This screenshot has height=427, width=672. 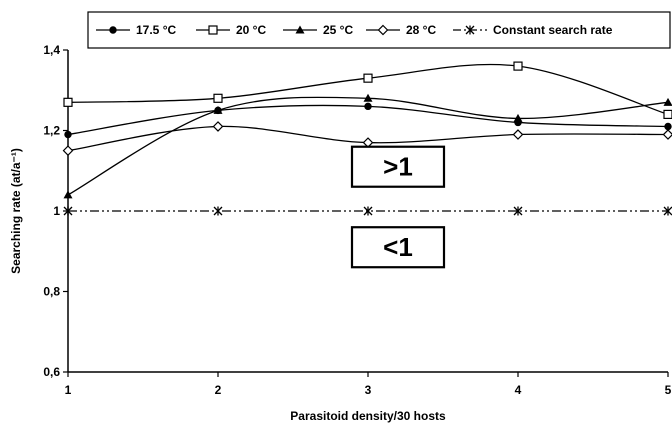 What do you see at coordinates (156, 30) in the screenshot?
I see `legend-label: 17.5 °C` at bounding box center [156, 30].